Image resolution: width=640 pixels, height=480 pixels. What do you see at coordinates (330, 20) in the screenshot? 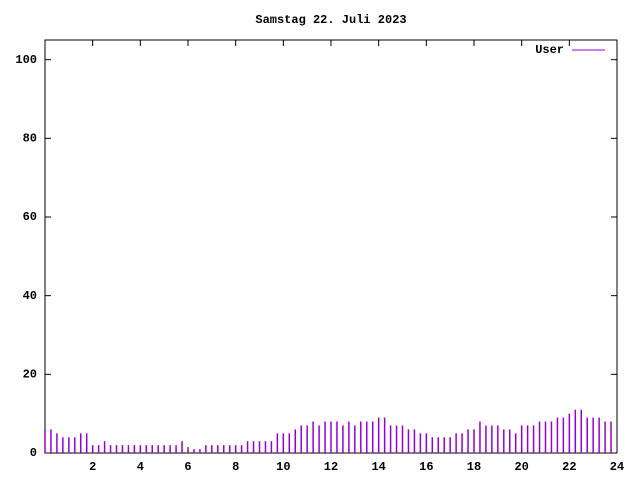
I see `chart-title: Samstag 22. Juli 2023` at bounding box center [330, 20].